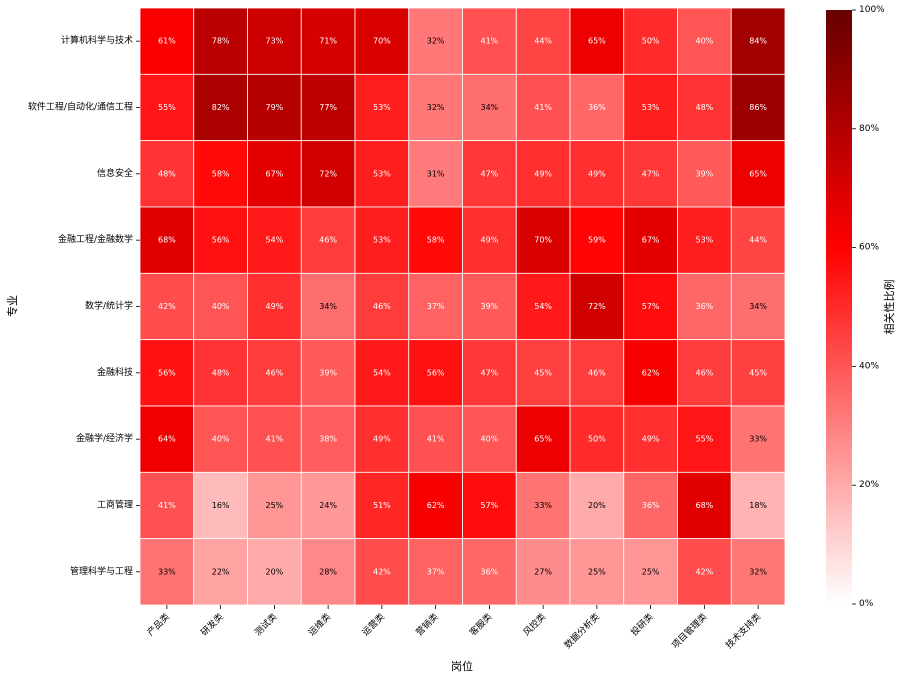 Image resolution: width=900 pixels, height=678 pixels. I want to click on y-tick-label: 计算机科学与技术, so click(97, 40).